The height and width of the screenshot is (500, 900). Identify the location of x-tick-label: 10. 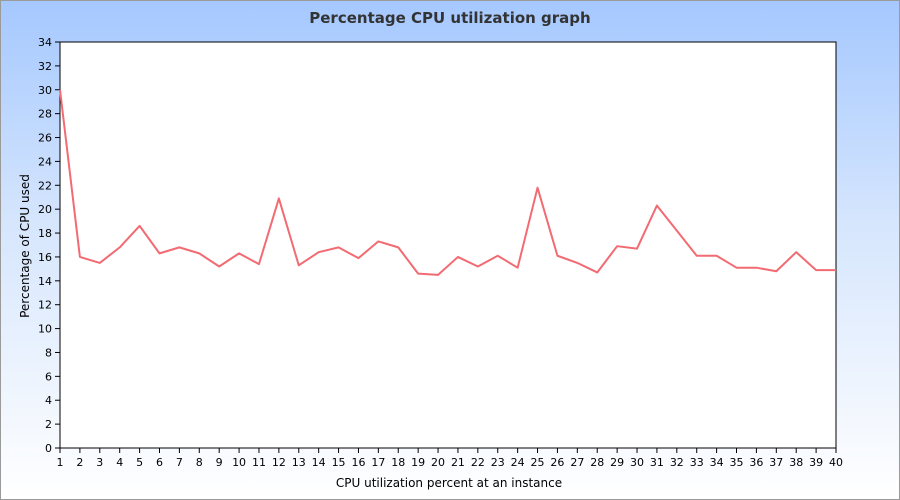
(239, 462).